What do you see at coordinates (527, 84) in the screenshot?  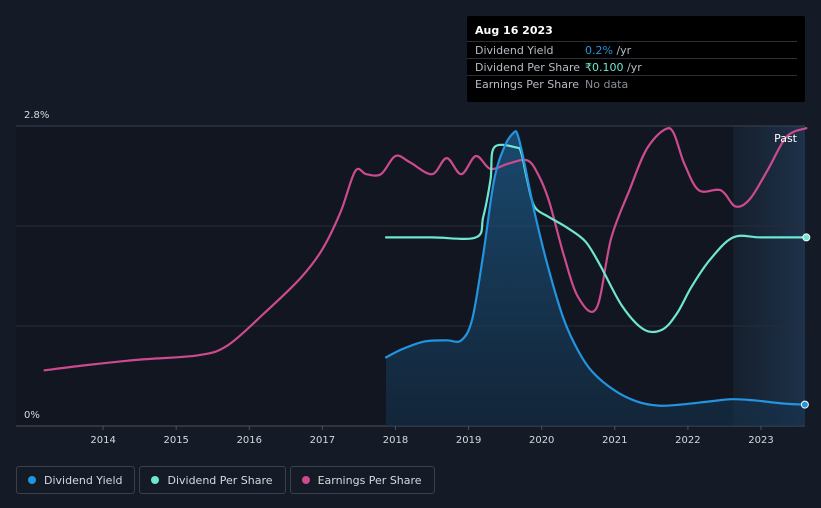 I see `tooltip-label: Earnings Per Share` at bounding box center [527, 84].